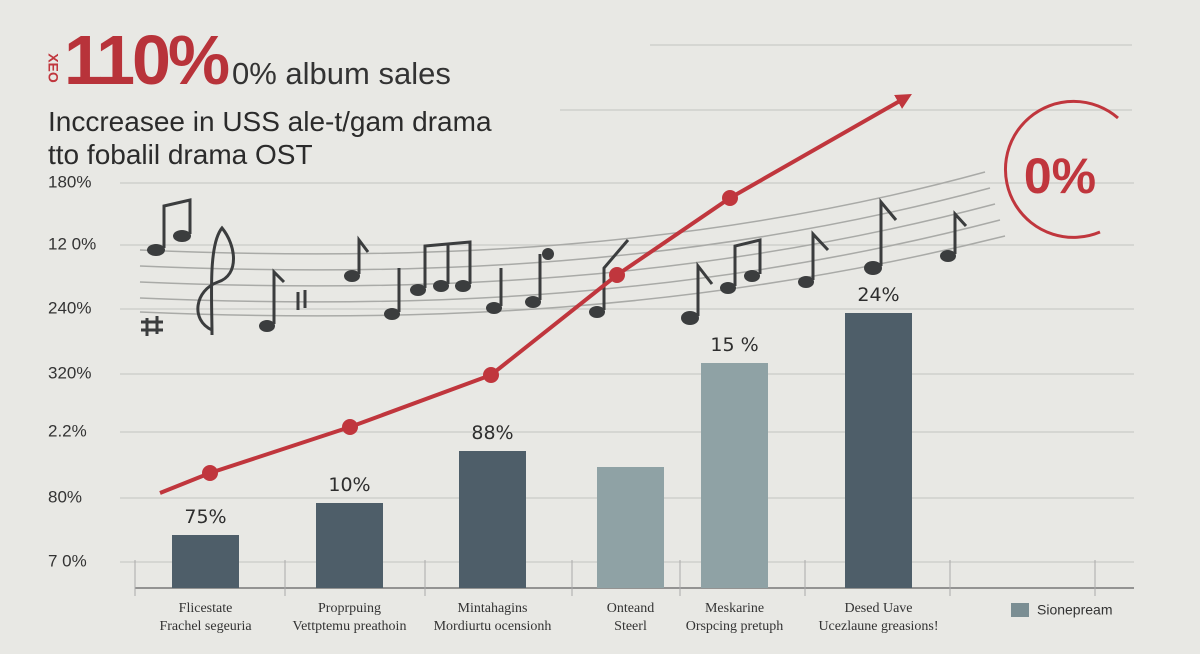 This screenshot has height=654, width=1200. I want to click on legend-label: Sionepream, so click(1075, 610).